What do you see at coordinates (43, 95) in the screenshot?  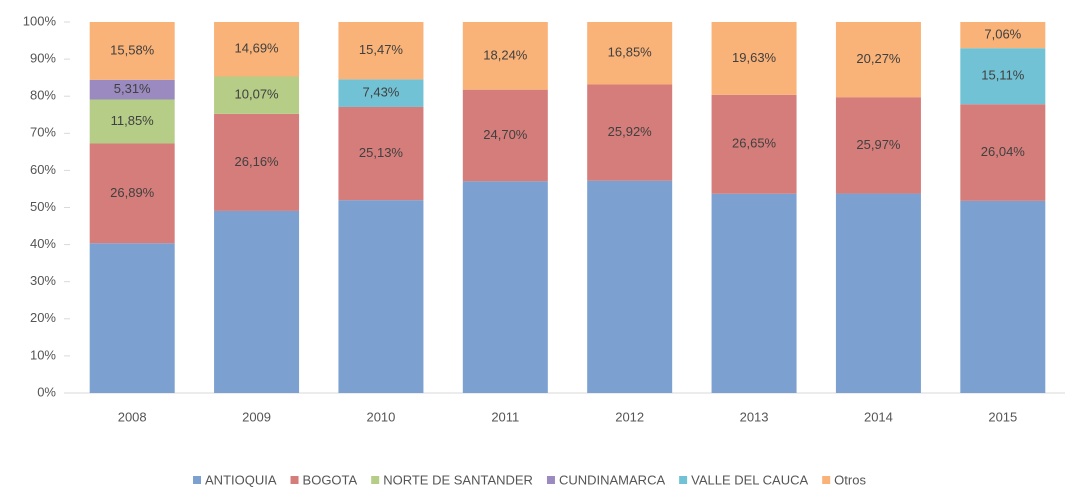 I see `y-tick-label: 80%` at bounding box center [43, 95].